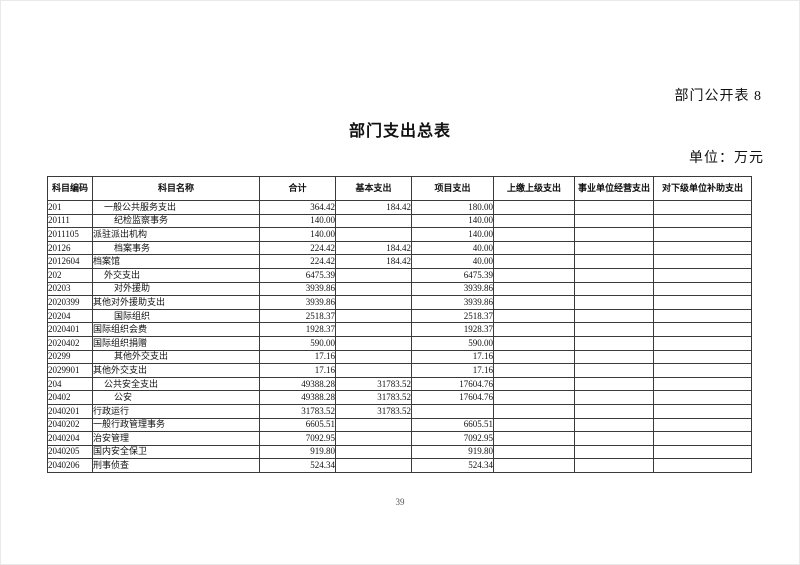 The width and height of the screenshot is (800, 565). Describe the element at coordinates (70, 425) in the screenshot. I see `cell-subject-code: 2040202` at that location.